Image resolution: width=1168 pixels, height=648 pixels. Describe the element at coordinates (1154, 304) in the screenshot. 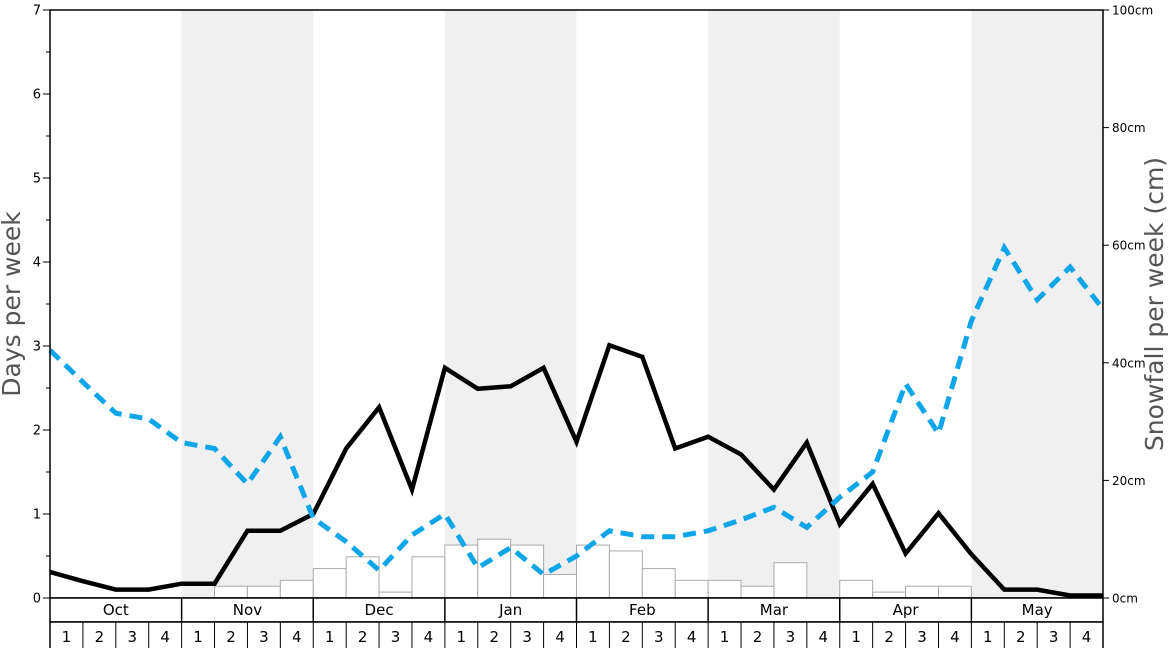

I see `right-axis-title: Snowfall per week (cm)` at that location.